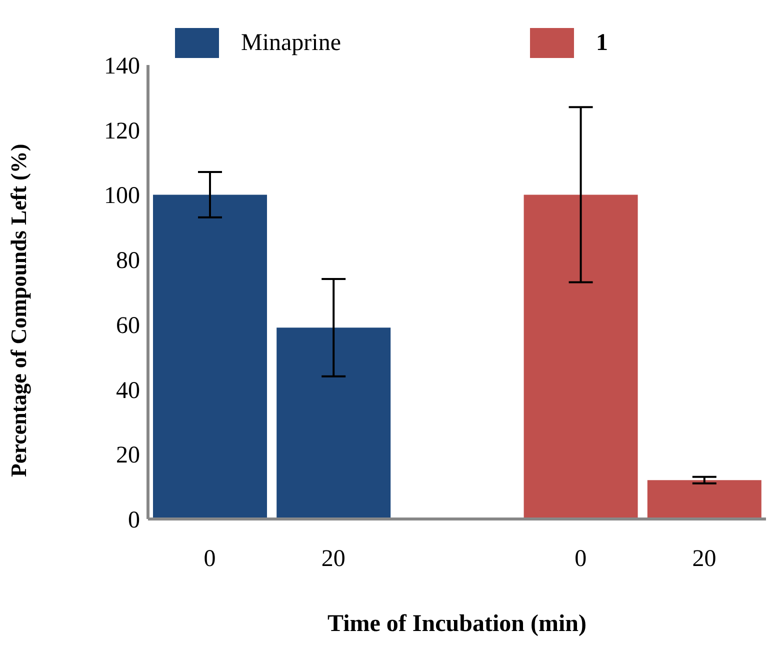  I want to click on y-tick-label: 60, so click(128, 325).